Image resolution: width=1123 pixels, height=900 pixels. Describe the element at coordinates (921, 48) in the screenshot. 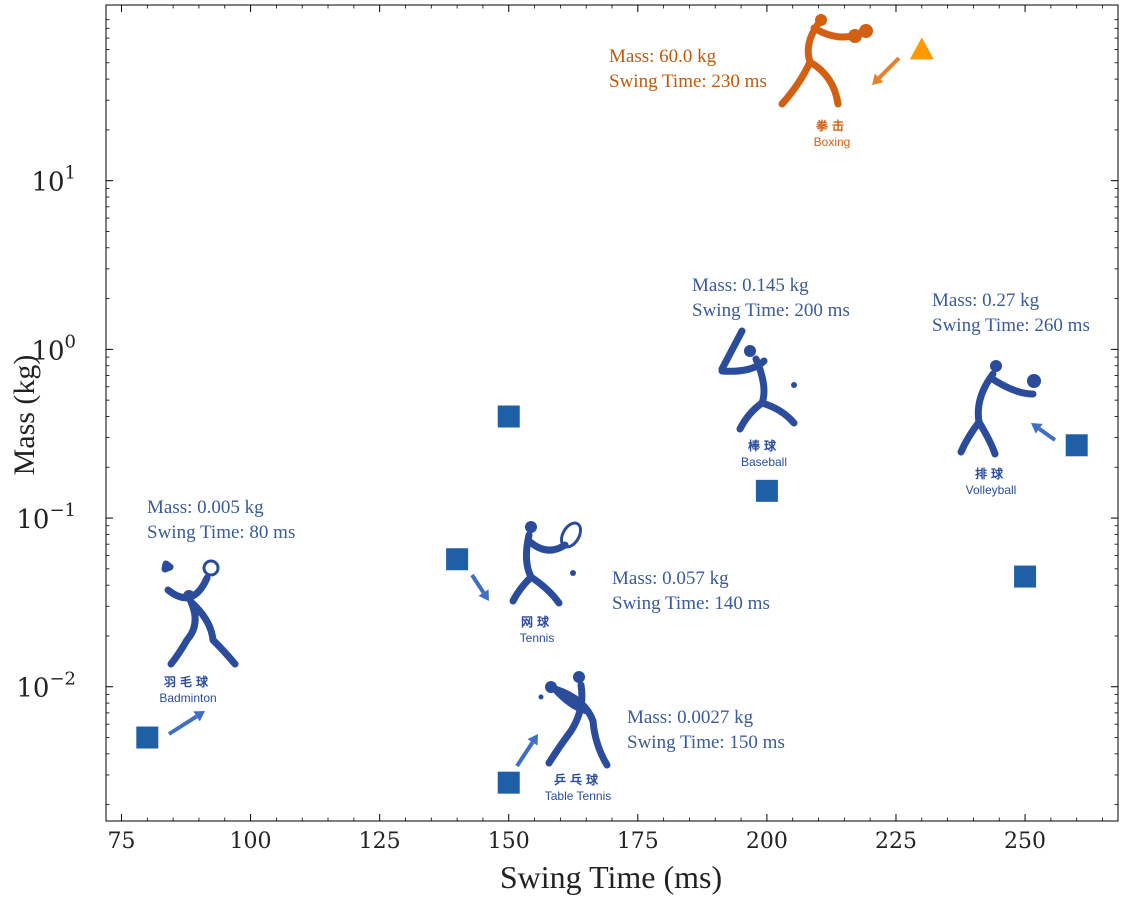

I see `data-point-triangle` at that location.